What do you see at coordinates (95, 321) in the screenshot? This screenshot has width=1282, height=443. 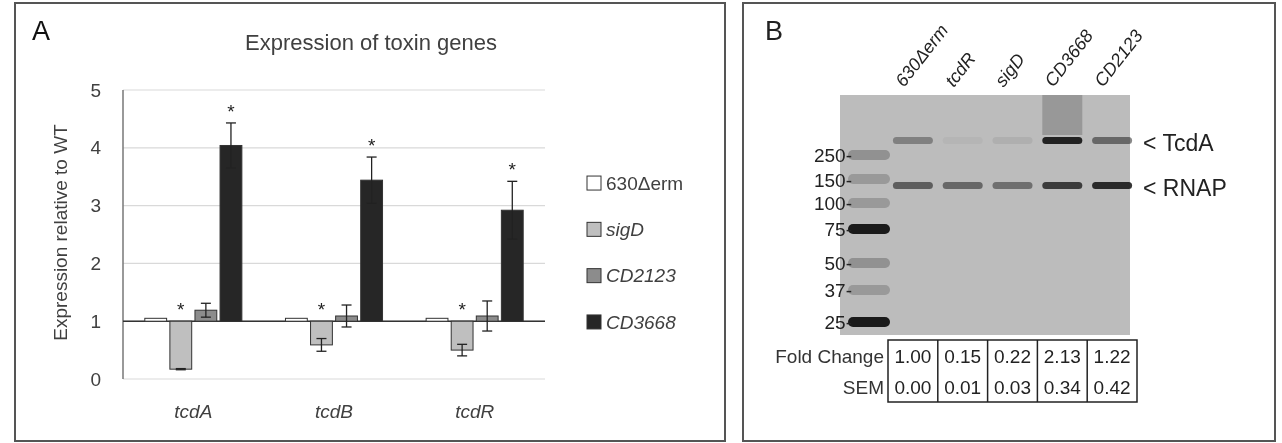 I see `y-tick-label: 1` at bounding box center [95, 321].